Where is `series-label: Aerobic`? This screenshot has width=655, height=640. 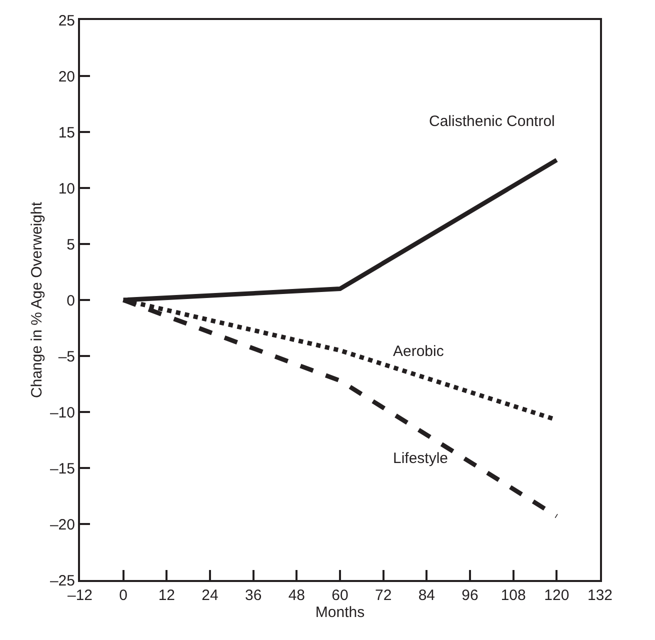
series-label: Aerobic is located at coordinates (418, 351).